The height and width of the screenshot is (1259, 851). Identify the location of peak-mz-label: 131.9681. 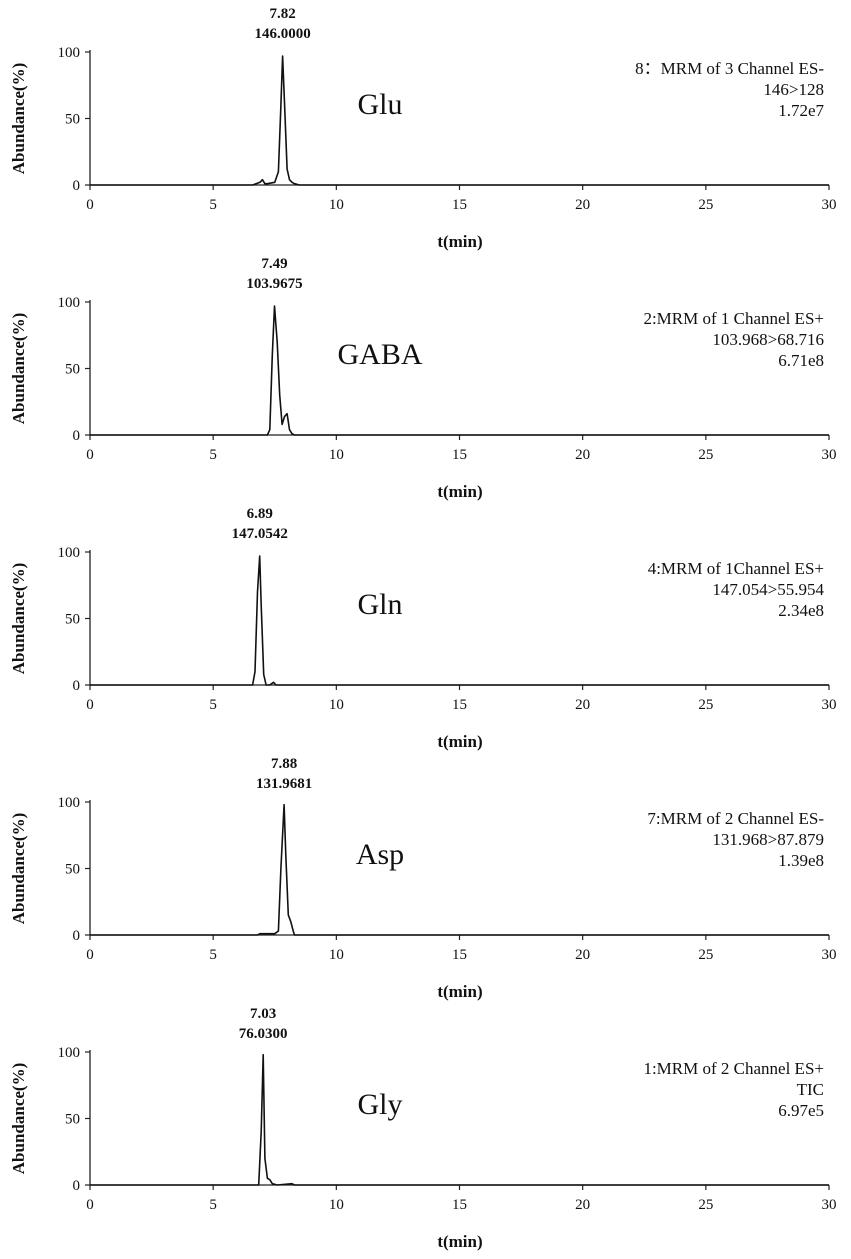
(284, 784).